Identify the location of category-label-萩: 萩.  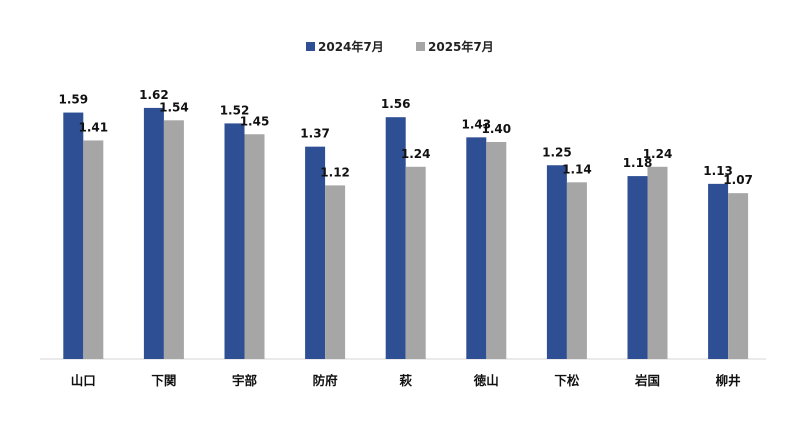
(405, 380).